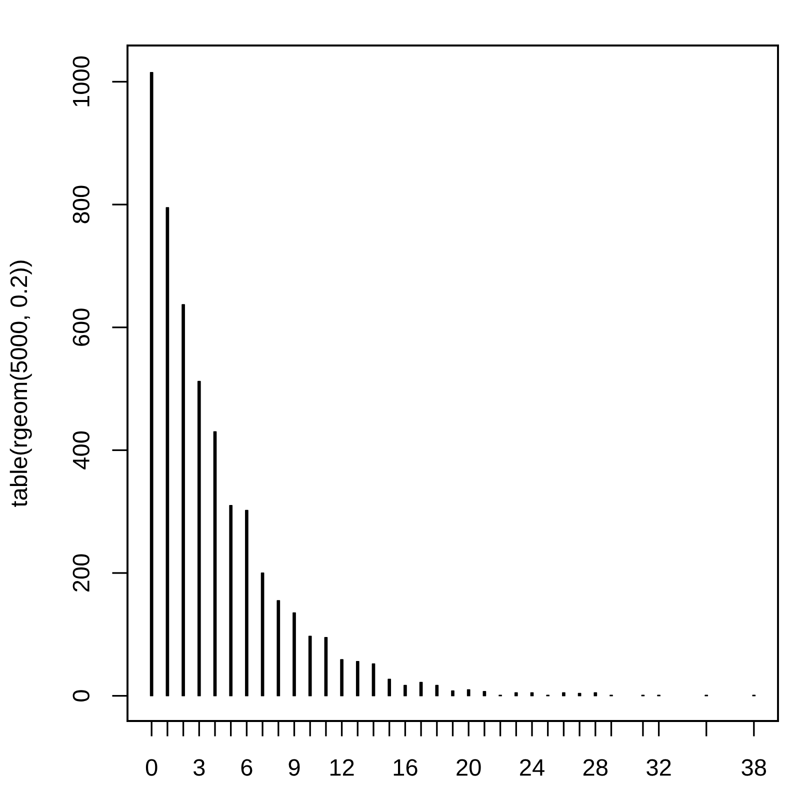 The height and width of the screenshot is (798, 800). I want to click on x-tick-label: 3, so click(199, 767).